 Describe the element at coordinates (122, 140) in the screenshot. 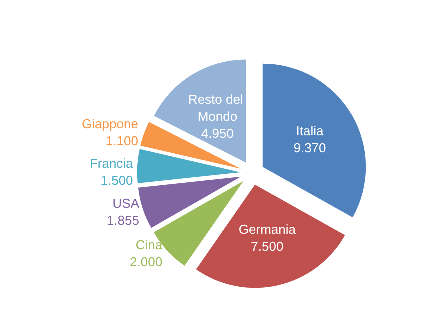

I see `data-label: 1.100` at that location.